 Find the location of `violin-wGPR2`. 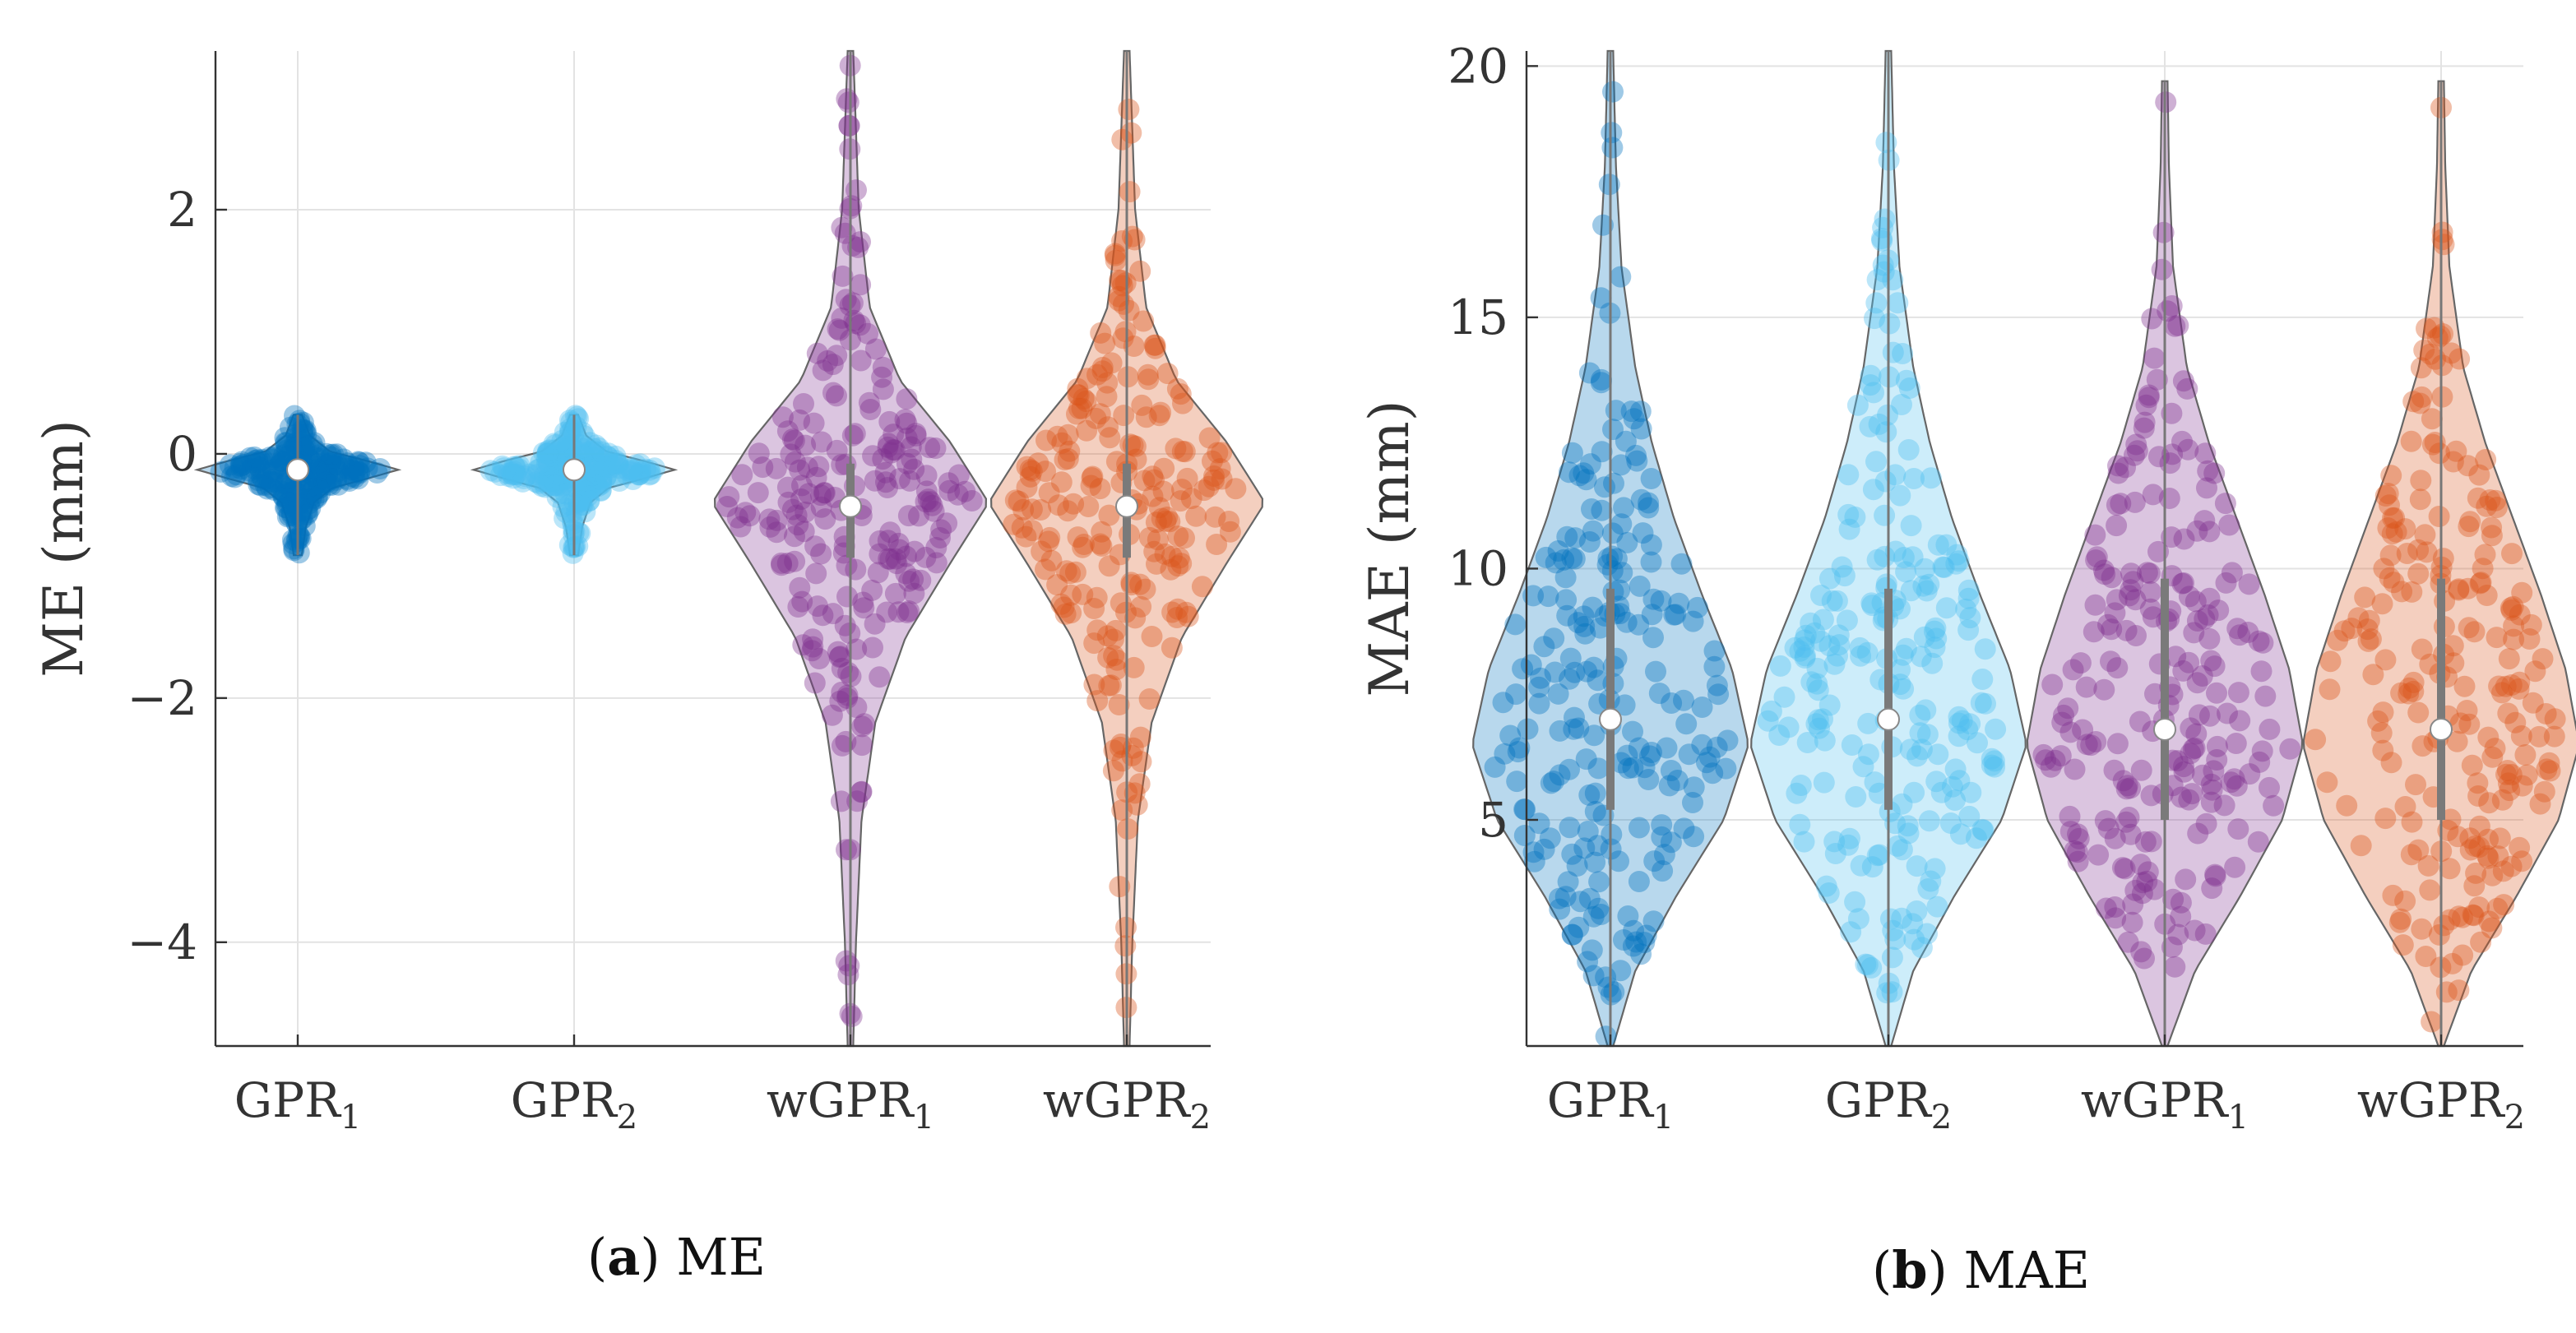

violin-wGPR2 is located at coordinates (1126, 548).